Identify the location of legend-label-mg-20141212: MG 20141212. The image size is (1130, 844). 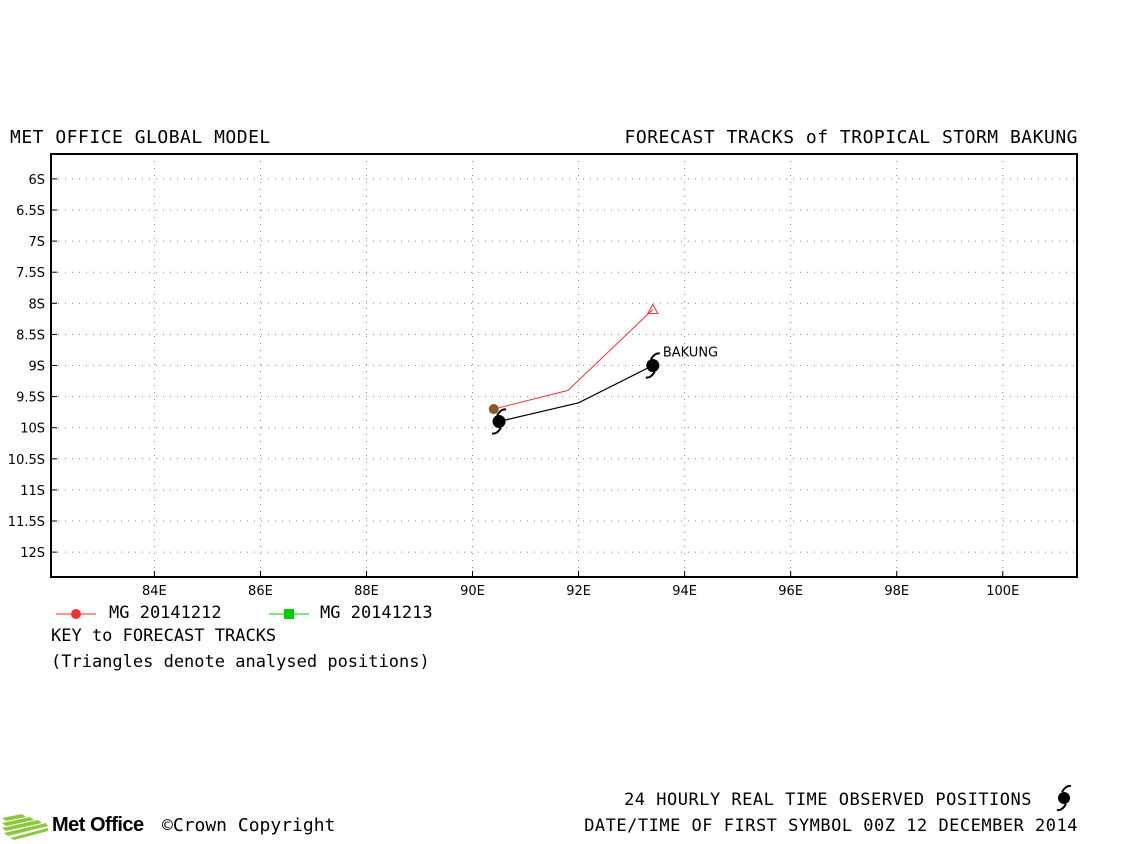
(165, 613).